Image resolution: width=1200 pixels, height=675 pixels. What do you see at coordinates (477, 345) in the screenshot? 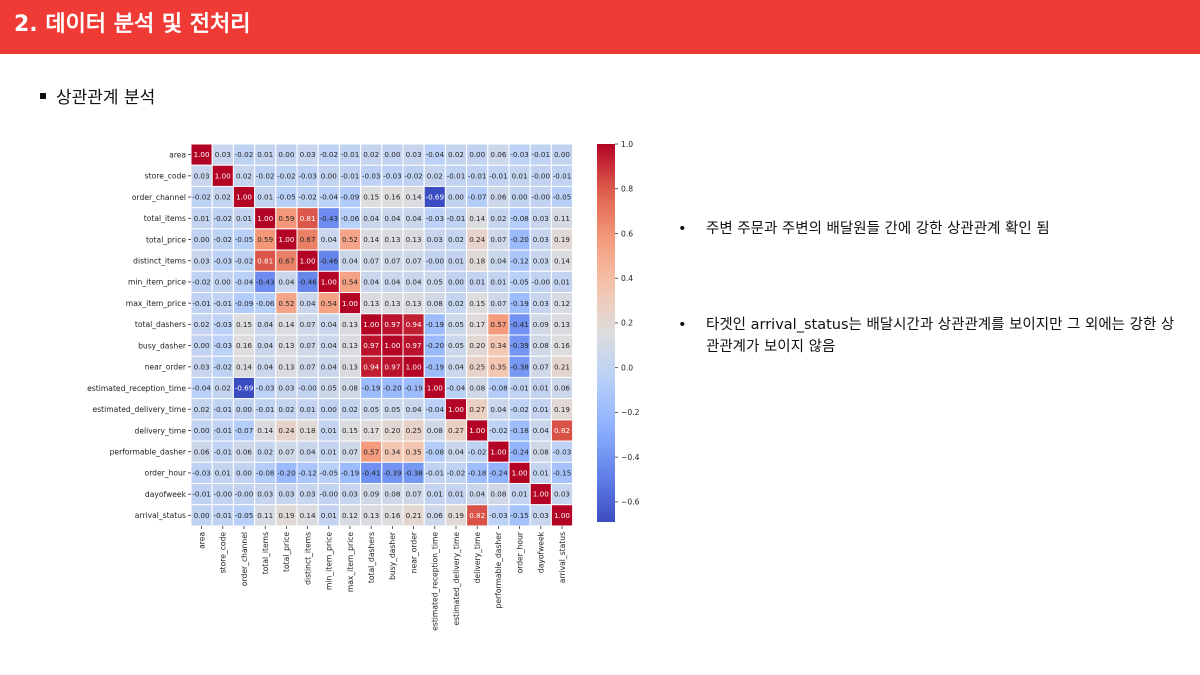
I see `cell-value-label: 0.20` at bounding box center [477, 345].